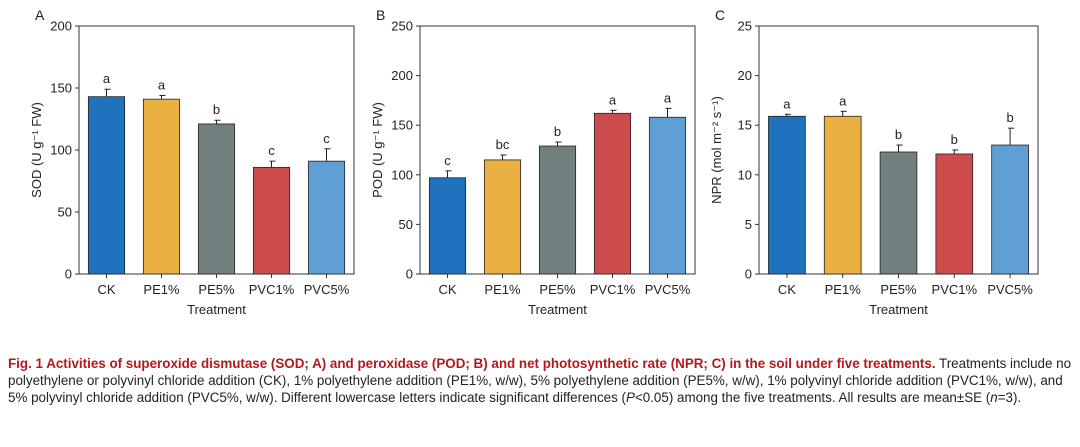 This screenshot has height=447, width=1080. Describe the element at coordinates (994, 398) in the screenshot. I see `caption-n-symbol: n` at that location.